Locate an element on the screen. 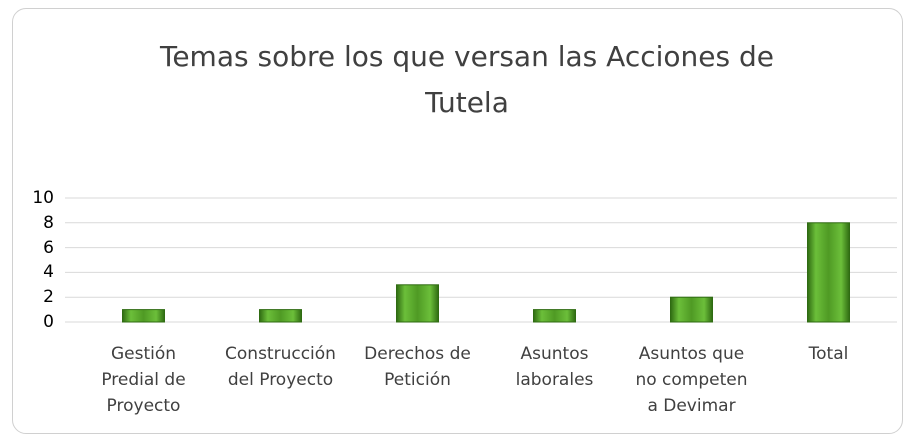 The image size is (915, 440). y-tick-label: 4 is located at coordinates (48, 272).